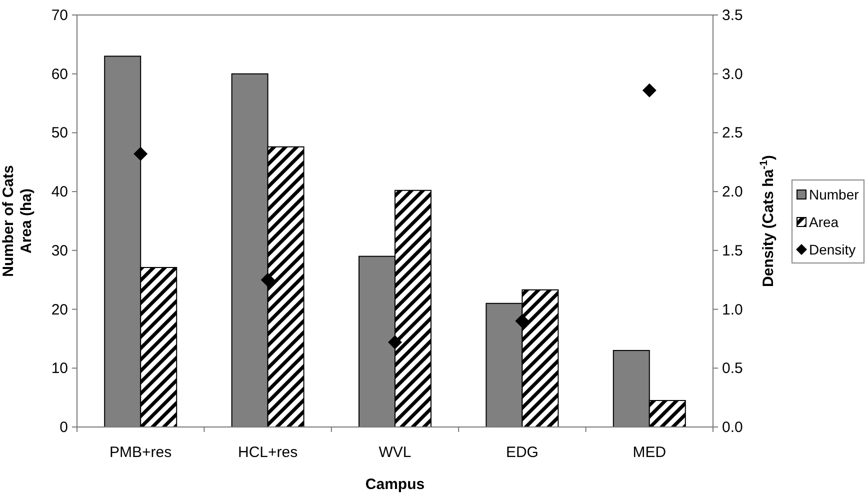  Describe the element at coordinates (824, 222) in the screenshot. I see `legend-label: Area` at that location.